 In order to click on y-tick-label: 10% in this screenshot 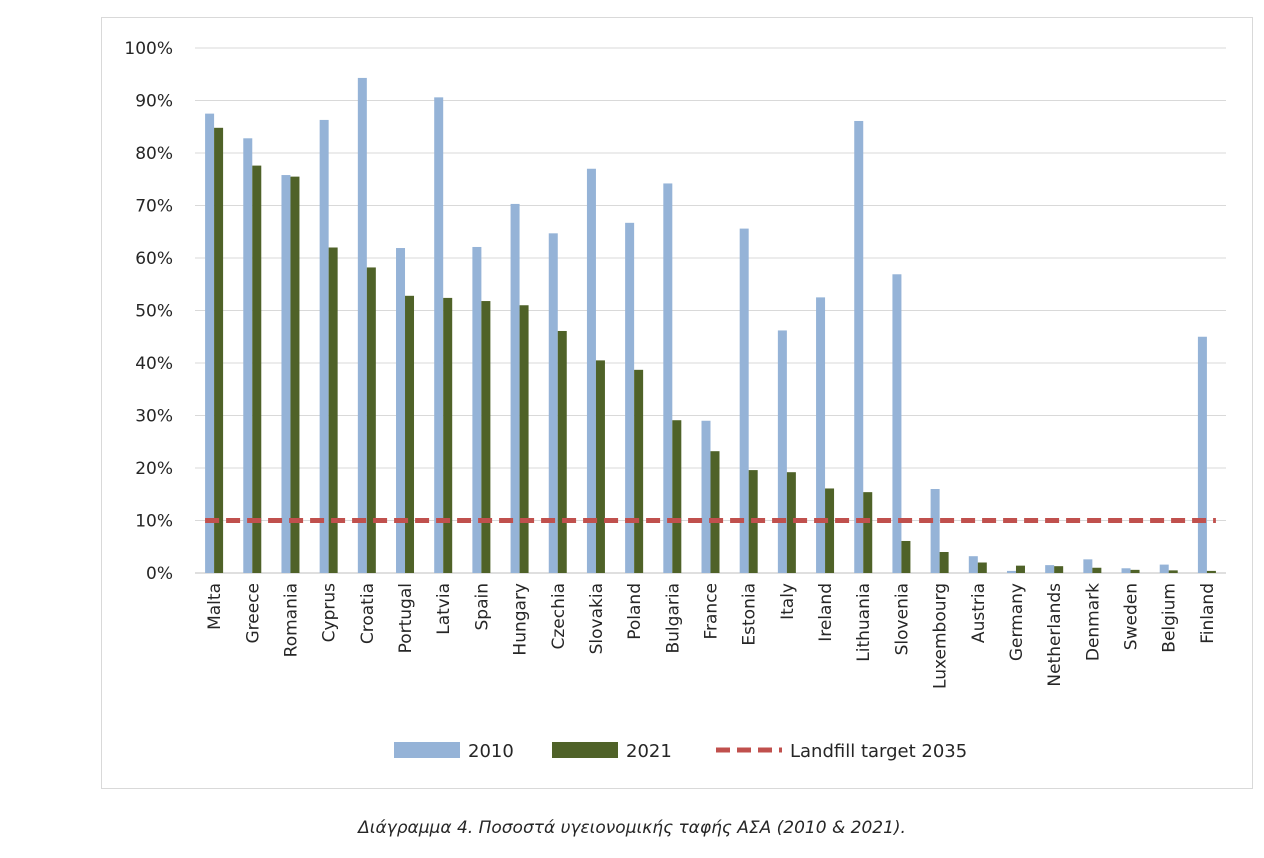, I will do `click(154, 522)`.